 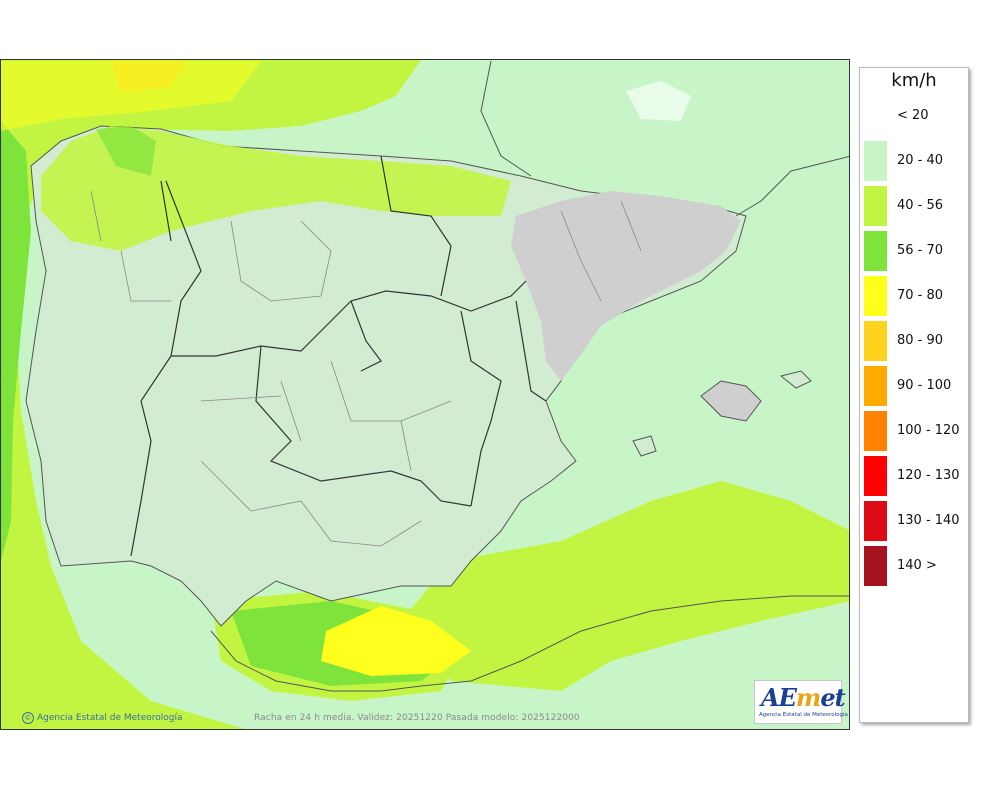 I want to click on legend-label: 80 - 90, so click(x=920, y=340).